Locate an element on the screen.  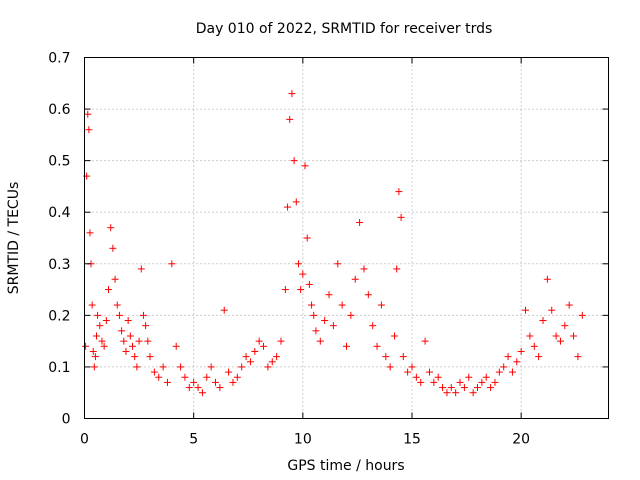
x-tick-label: 5 is located at coordinates (193, 440).